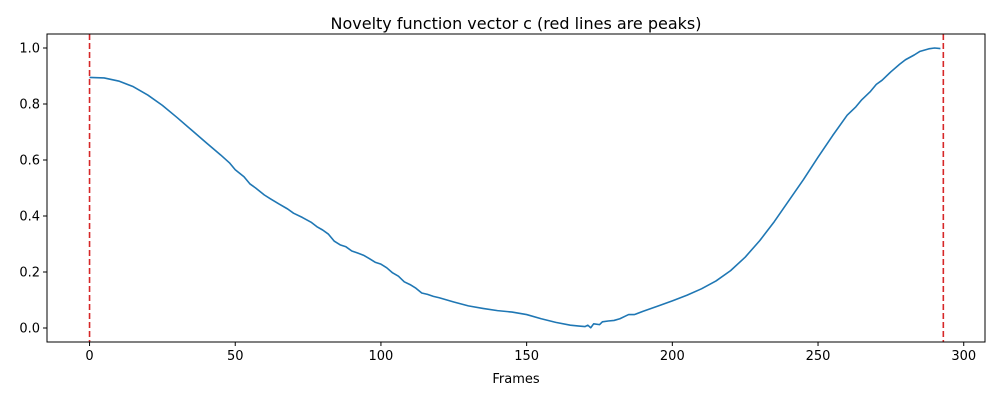  Describe the element at coordinates (33, 189) in the screenshot. I see `y-axis: 0.0 0.2 0.4 0.6 0.8 1.0` at that location.